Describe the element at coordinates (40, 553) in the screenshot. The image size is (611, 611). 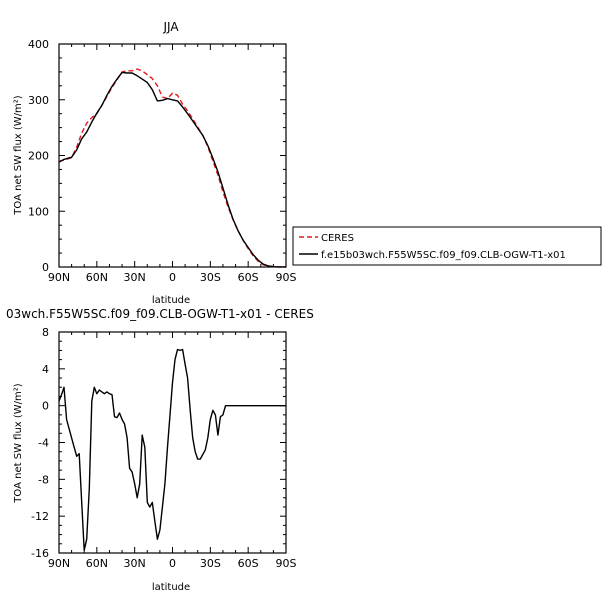
I see `bottom-y-tick-label: -16` at that location.